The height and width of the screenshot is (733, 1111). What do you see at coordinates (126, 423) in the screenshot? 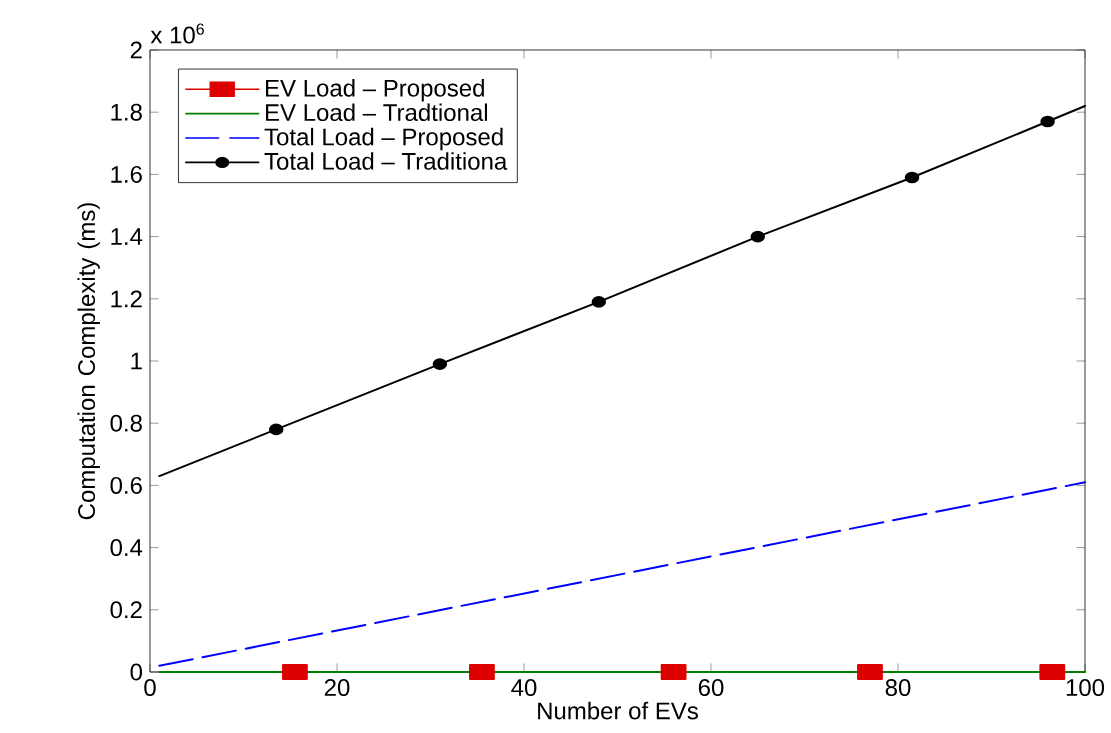
I see `y-tick-label: 0.8` at bounding box center [126, 423].